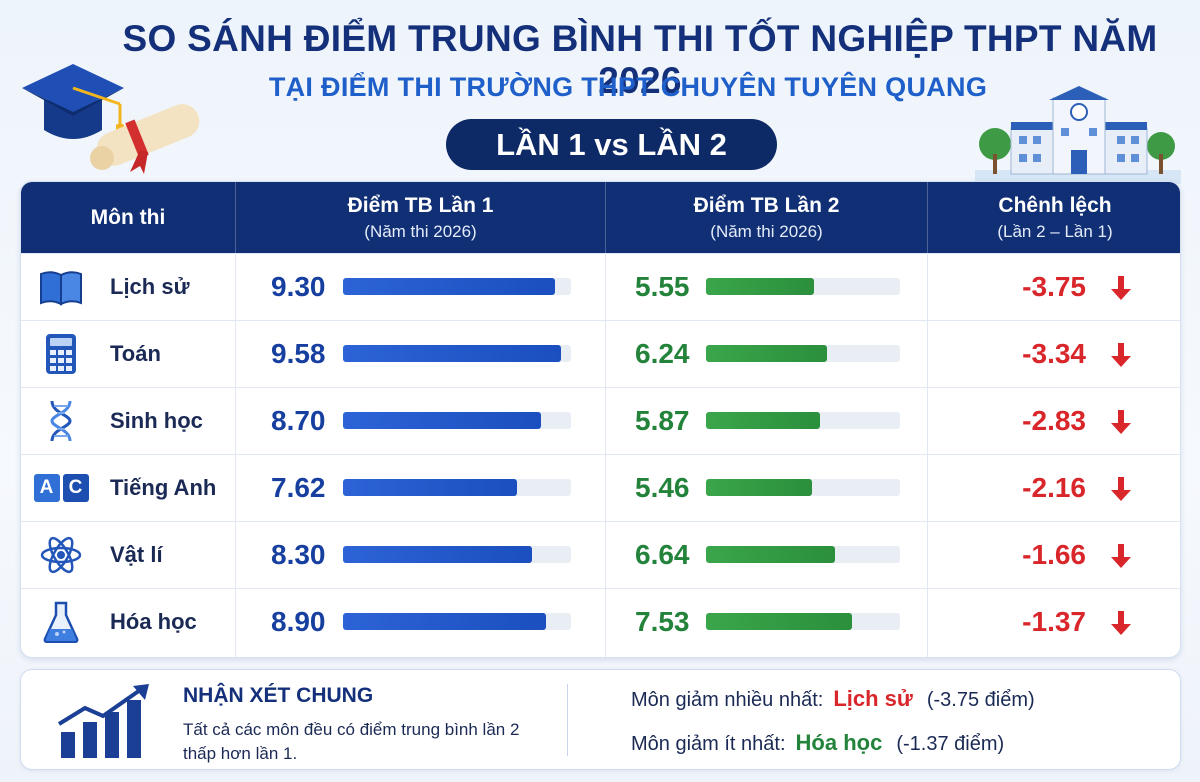  What do you see at coordinates (61, 622) in the screenshot?
I see `flask-icon` at bounding box center [61, 622].